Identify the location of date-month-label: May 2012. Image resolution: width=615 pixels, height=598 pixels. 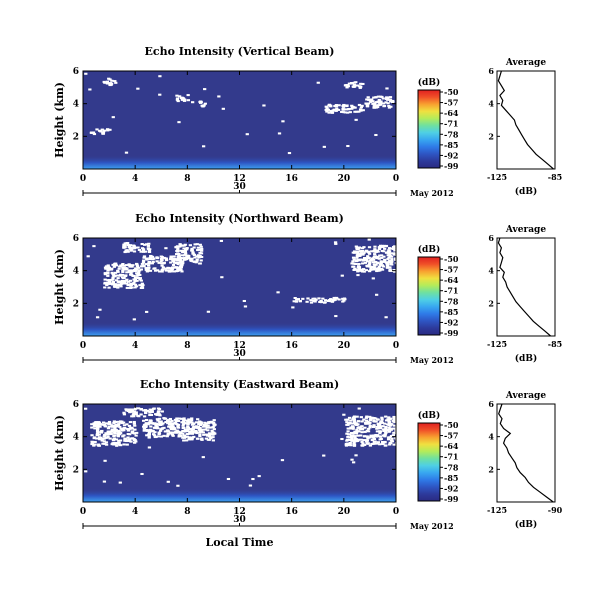
(432, 526).